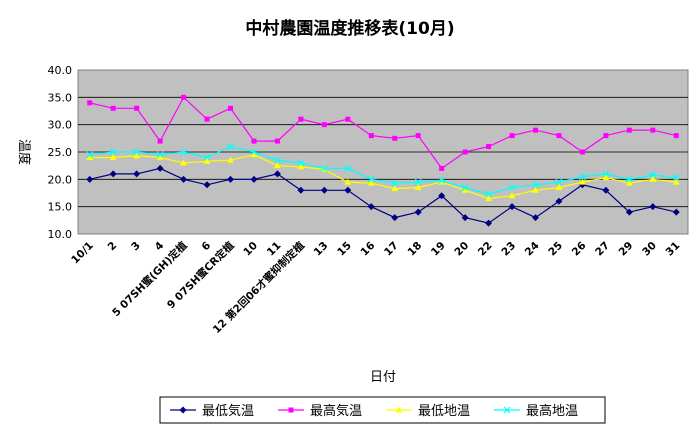 This screenshot has height=436, width=700. Describe the element at coordinates (382, 410) in the screenshot. I see `legend-box` at that location.